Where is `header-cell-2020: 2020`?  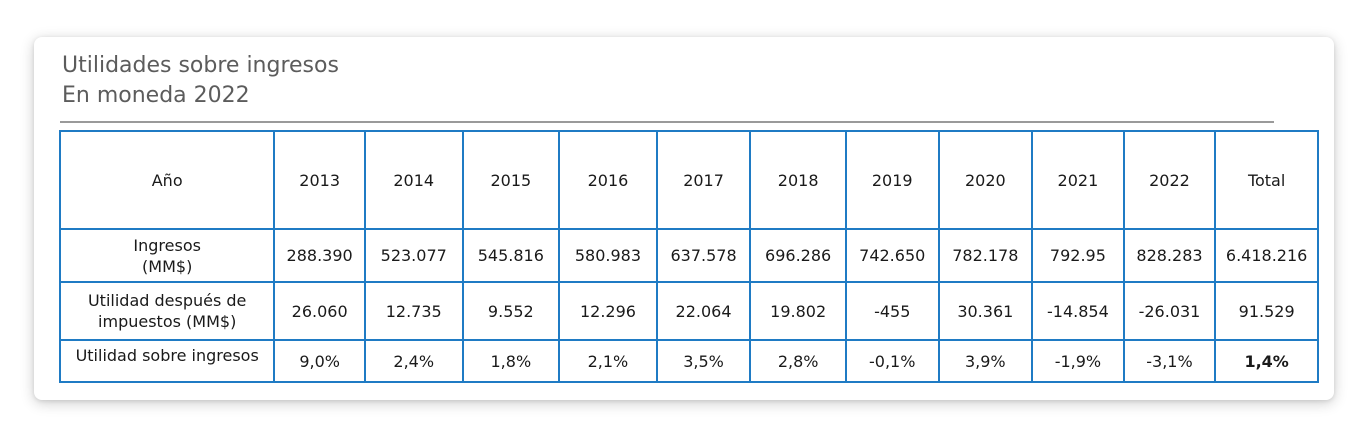
header-cell-2020: 2020 is located at coordinates (985, 180).